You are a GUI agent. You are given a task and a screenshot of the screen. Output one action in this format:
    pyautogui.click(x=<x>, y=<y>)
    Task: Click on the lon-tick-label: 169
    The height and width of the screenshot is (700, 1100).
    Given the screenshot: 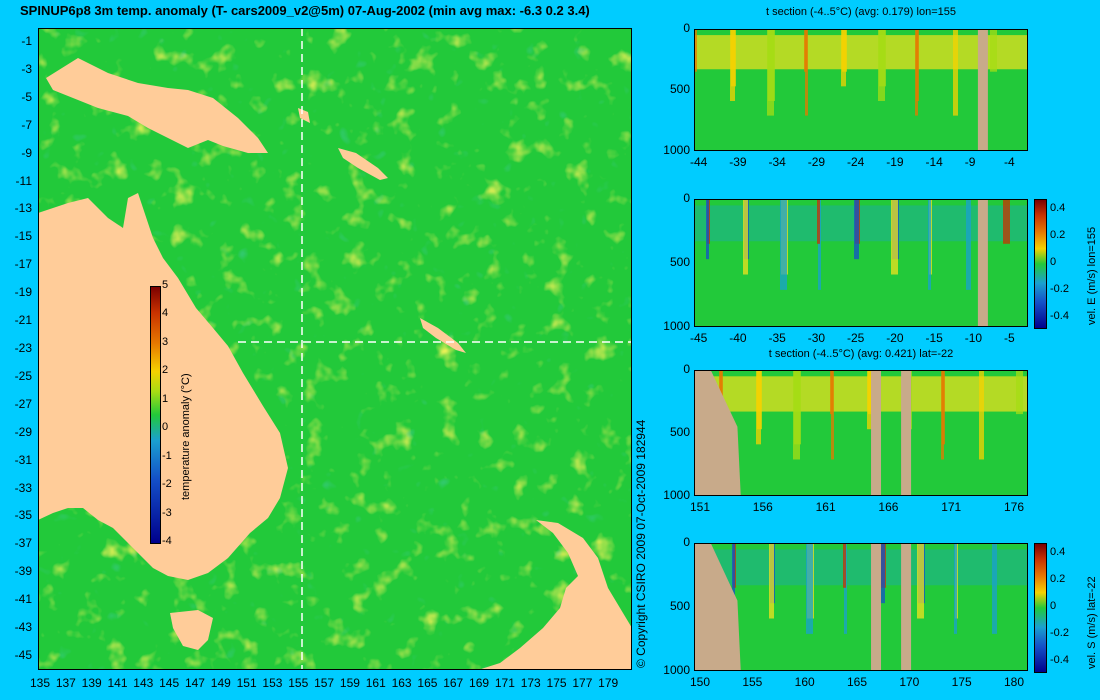 What is the action you would take?
    pyautogui.click(x=479, y=683)
    